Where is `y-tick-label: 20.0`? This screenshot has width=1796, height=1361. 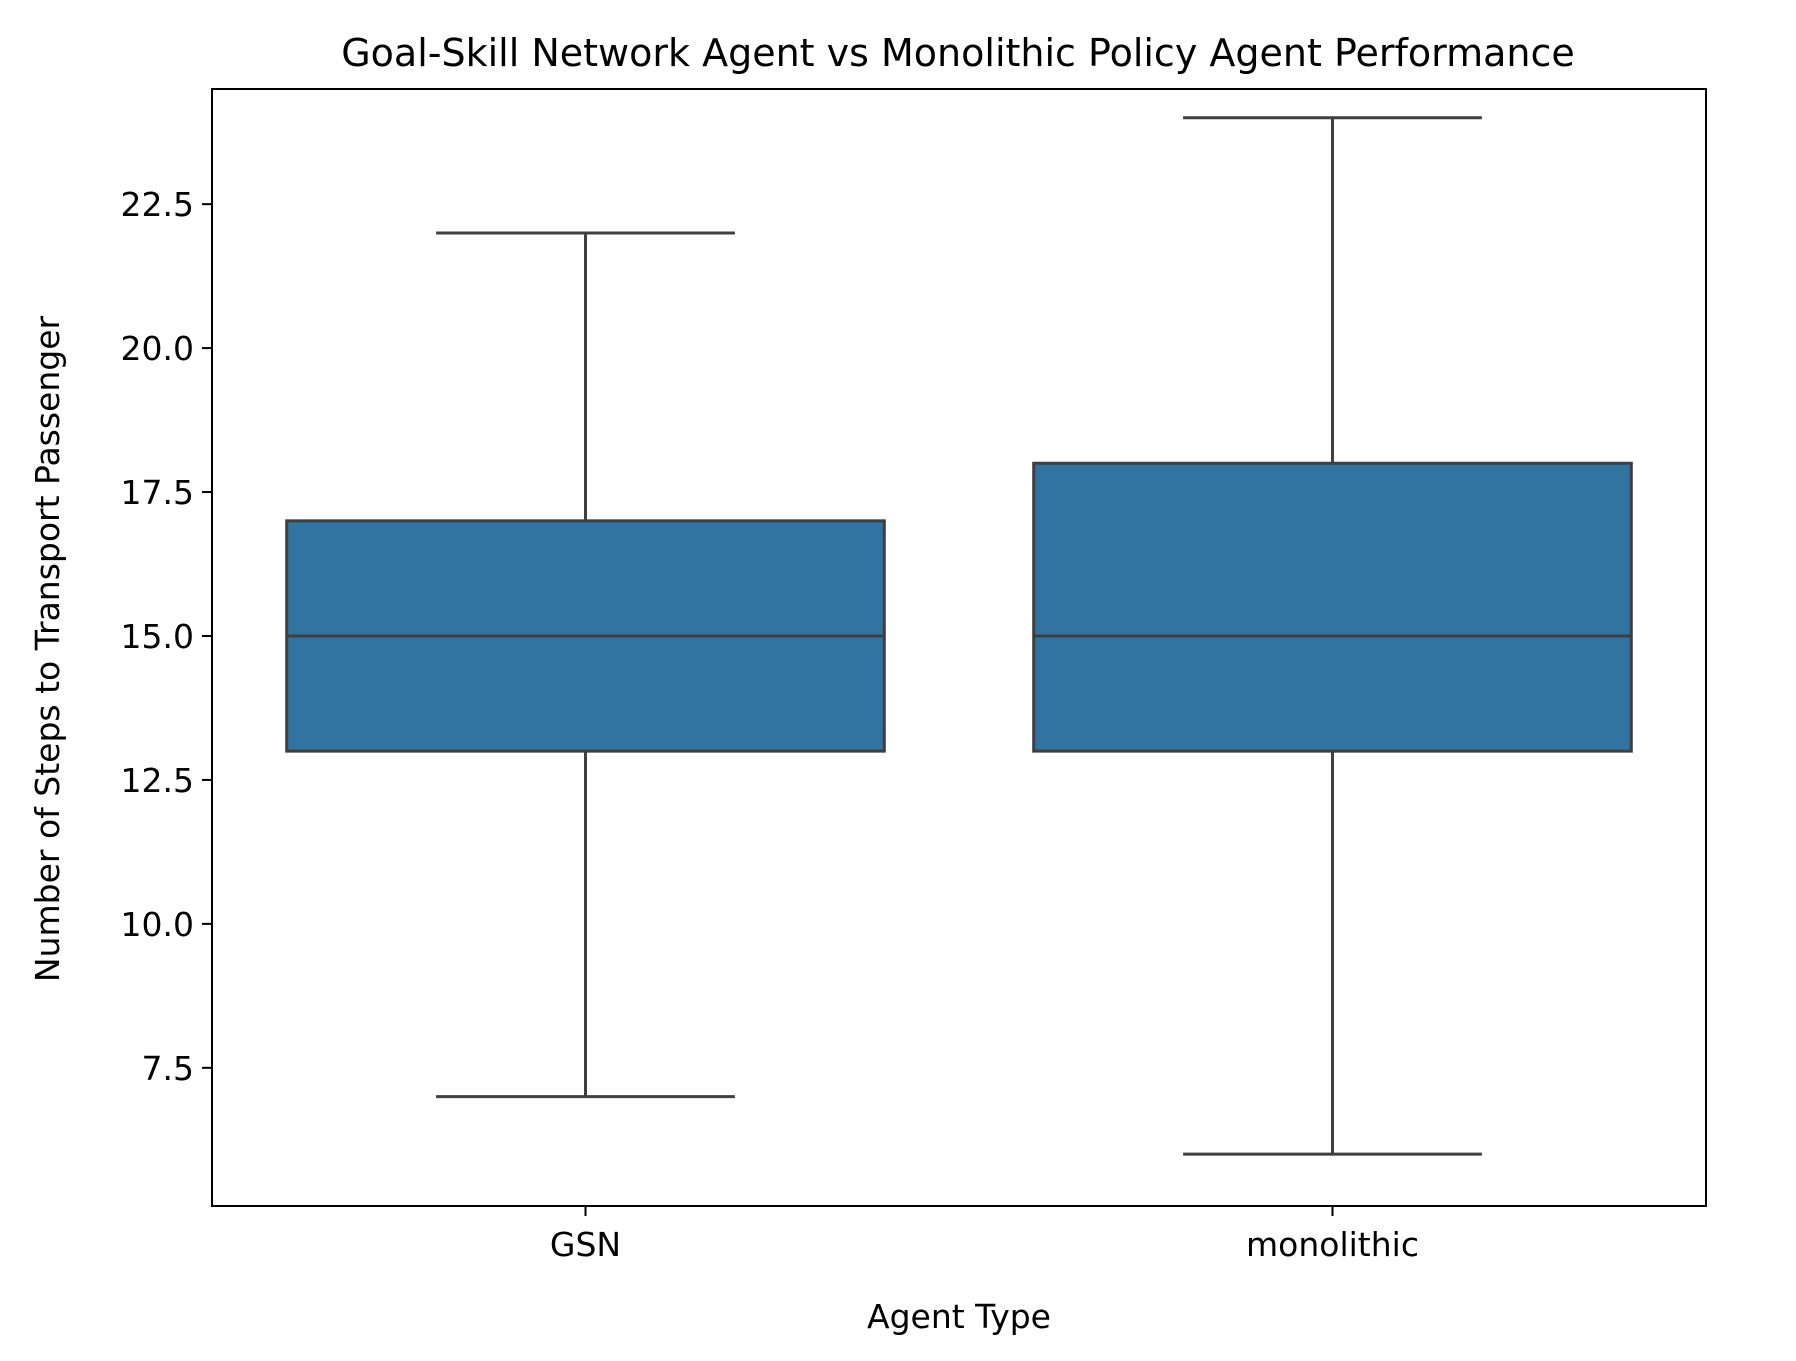
y-tick-label: 20.0 is located at coordinates (157, 348).